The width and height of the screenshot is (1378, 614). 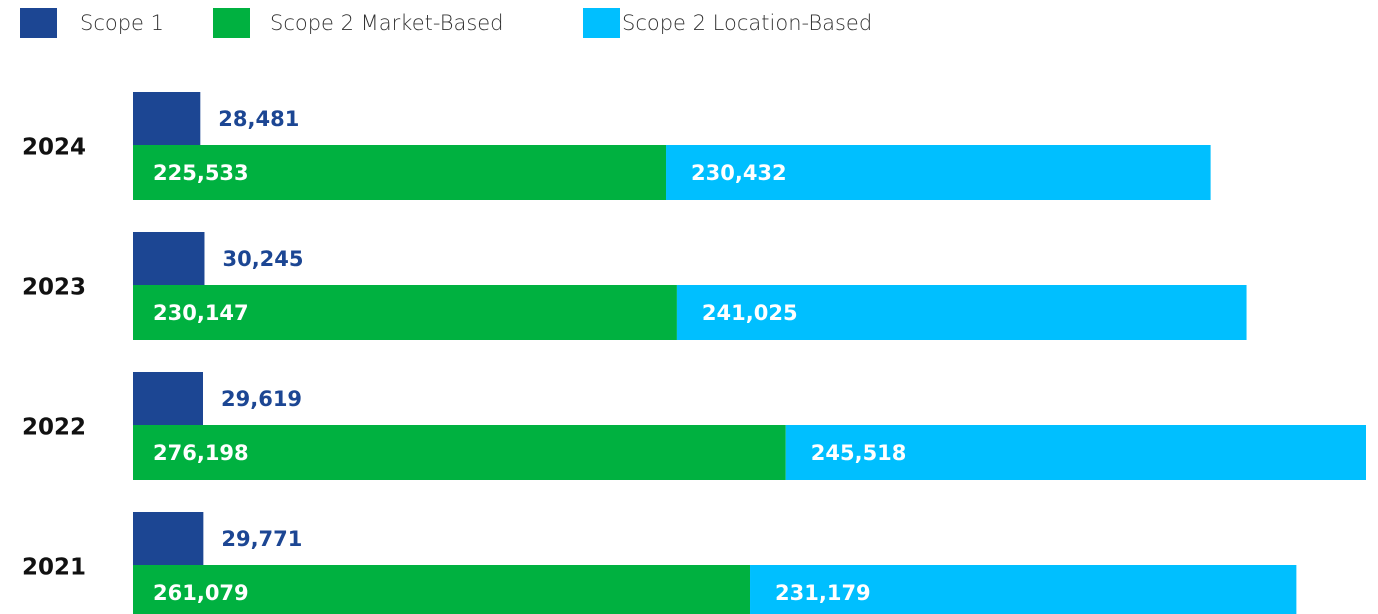 I want to click on legend-label: Scope 2 Location-Based, so click(x=747, y=23).